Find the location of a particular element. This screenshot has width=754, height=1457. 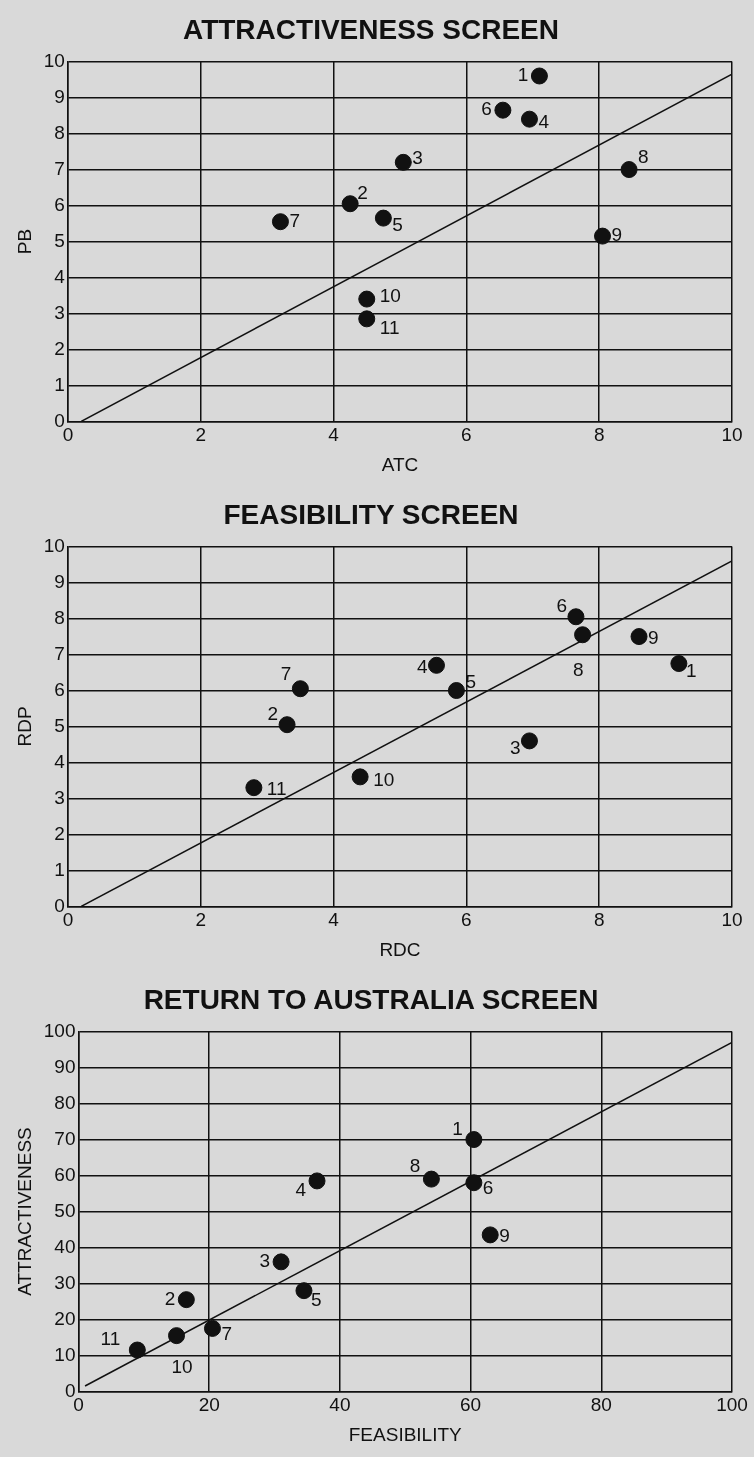

x-tick-label: 40 is located at coordinates (340, 1405).